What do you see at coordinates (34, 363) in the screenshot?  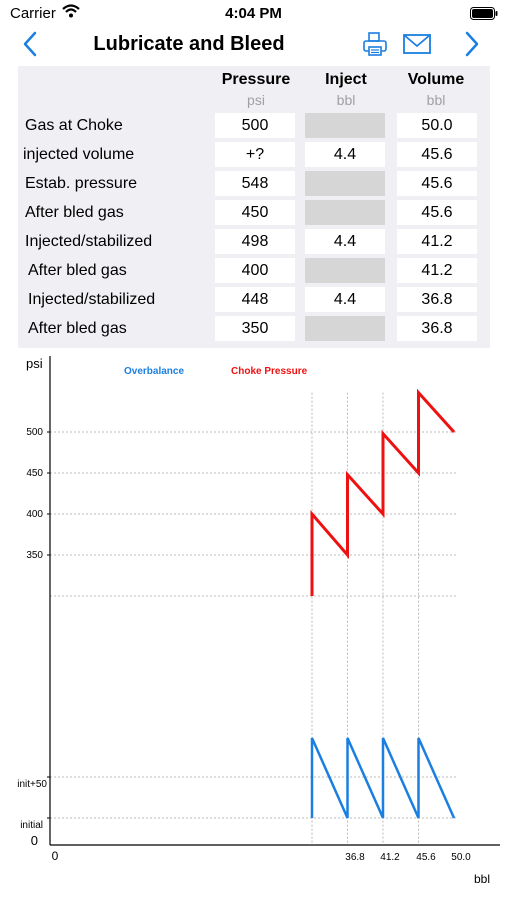 I see `y-axis-title: psi` at bounding box center [34, 363].